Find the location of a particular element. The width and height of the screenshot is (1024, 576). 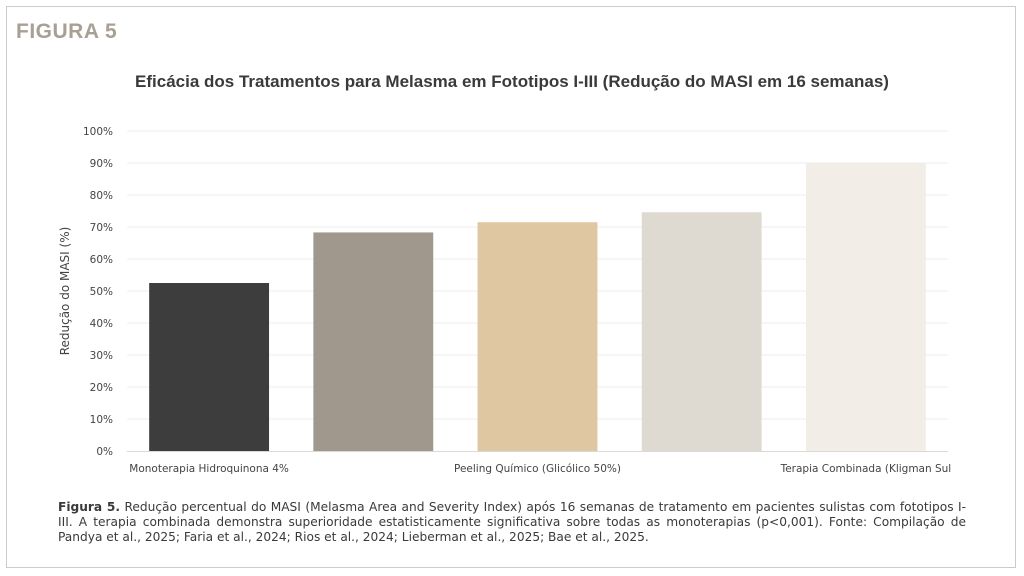

y-tick-label: 100% is located at coordinates (98, 132).